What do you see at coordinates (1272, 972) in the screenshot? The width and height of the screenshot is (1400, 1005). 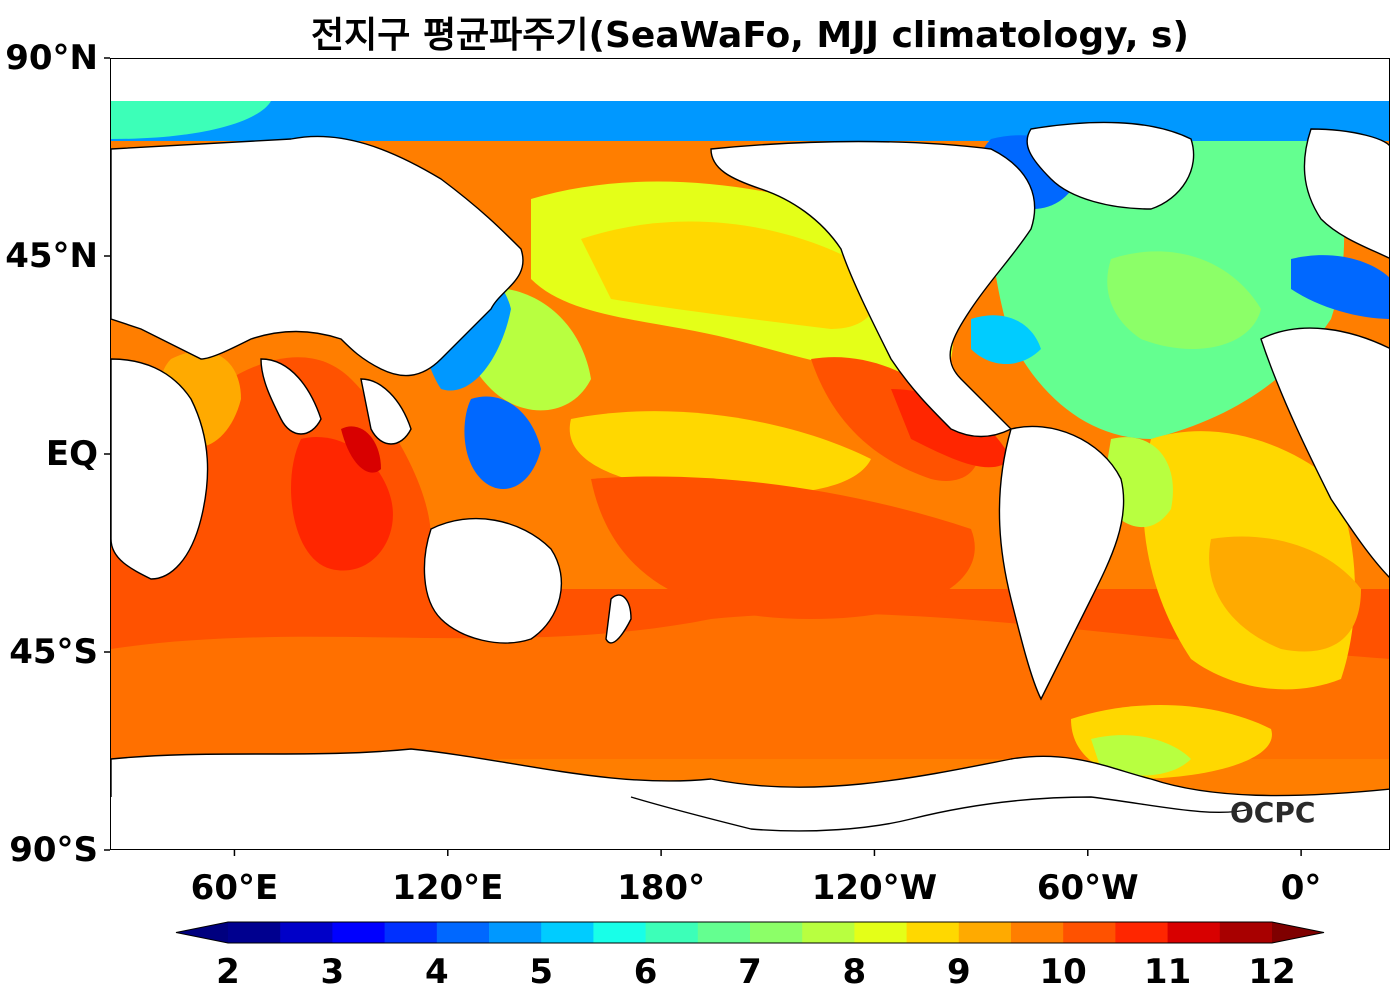 I see `colorbar-tick-label: 12` at bounding box center [1272, 972].